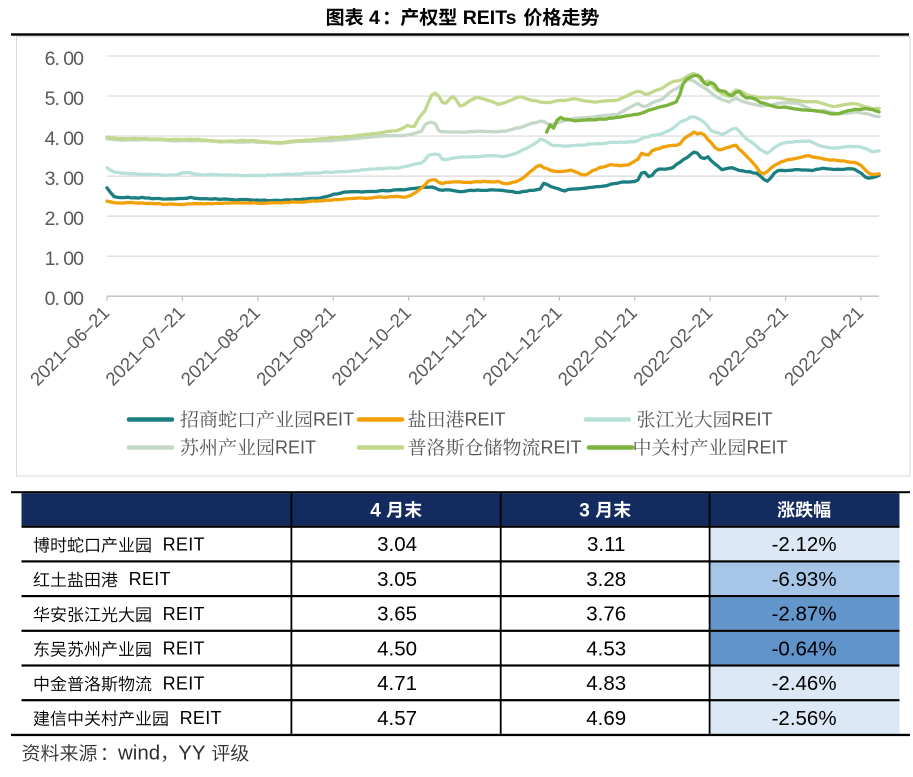 The width and height of the screenshot is (913, 777). I want to click on svg-text: REITs, so click(489, 18).